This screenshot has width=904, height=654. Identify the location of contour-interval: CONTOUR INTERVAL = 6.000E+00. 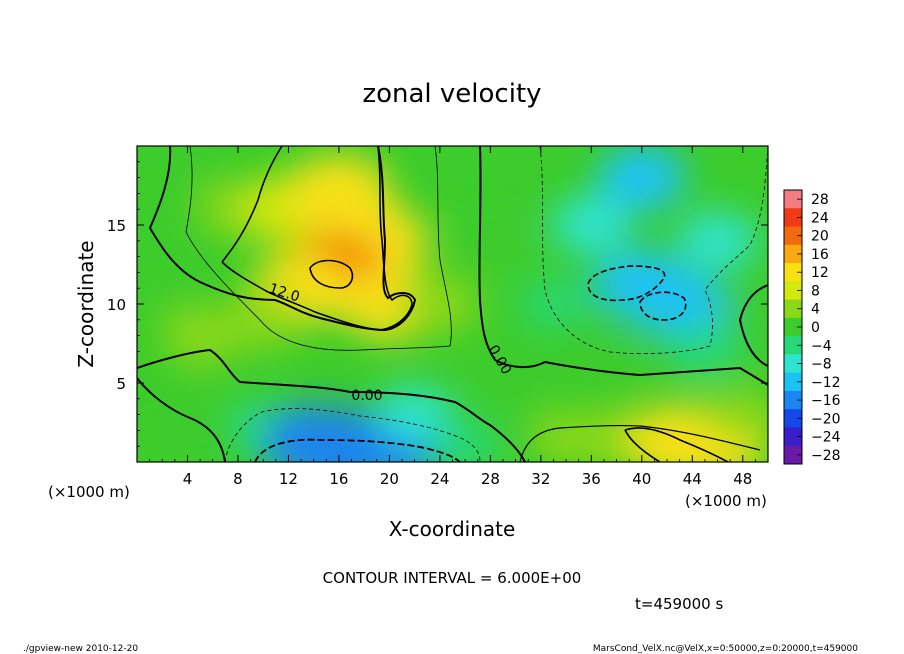
(452, 578).